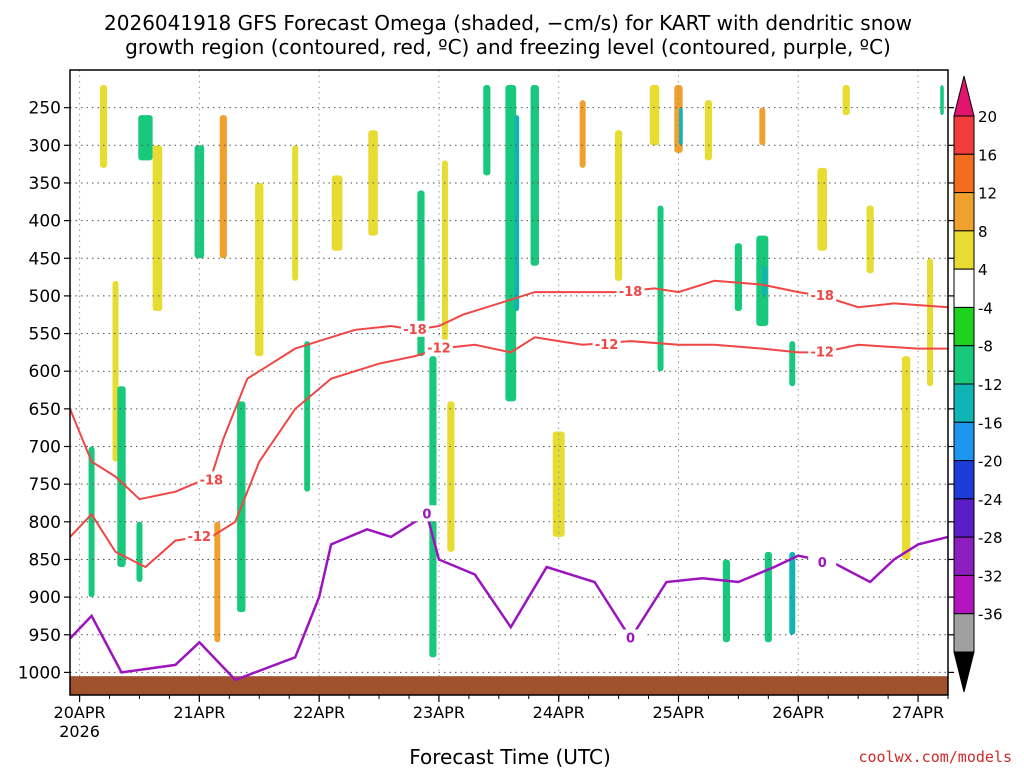  What do you see at coordinates (935, 757) in the screenshot?
I see `credit-text: coolwx.com/models` at bounding box center [935, 757].